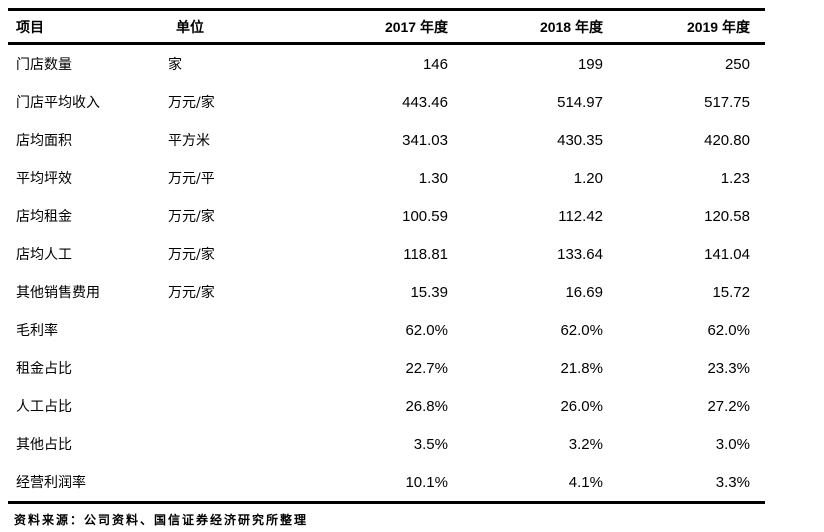 This screenshot has height=532, width=824. What do you see at coordinates (581, 368) in the screenshot?
I see `value-cell: 21.8%` at bounding box center [581, 368].